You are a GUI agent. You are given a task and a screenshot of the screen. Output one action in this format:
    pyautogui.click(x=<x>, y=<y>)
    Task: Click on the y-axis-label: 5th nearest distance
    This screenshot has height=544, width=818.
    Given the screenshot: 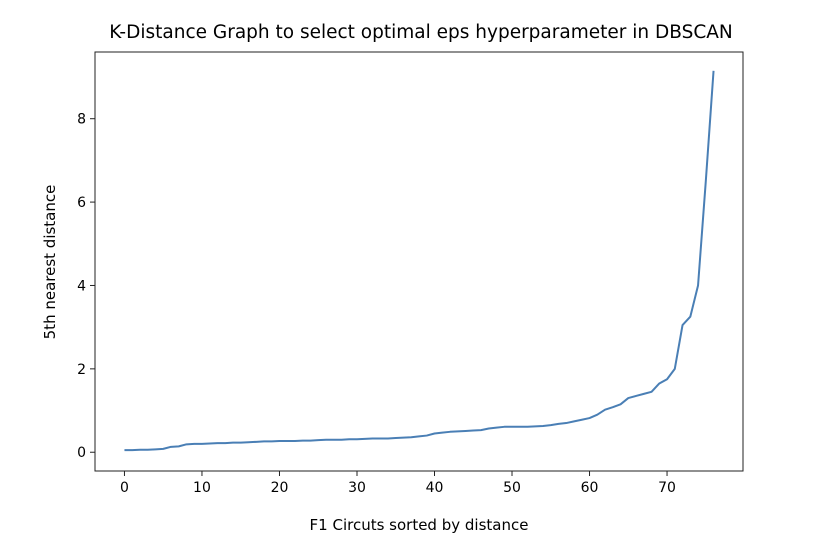 What is the action you would take?
    pyautogui.click(x=50, y=262)
    